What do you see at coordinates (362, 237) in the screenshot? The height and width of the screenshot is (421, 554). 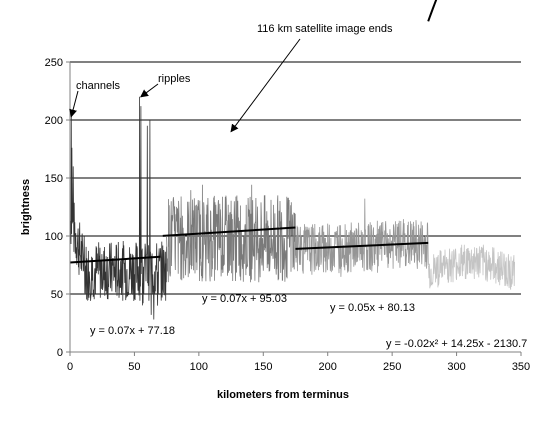 I see `series-3-line` at bounding box center [362, 237].